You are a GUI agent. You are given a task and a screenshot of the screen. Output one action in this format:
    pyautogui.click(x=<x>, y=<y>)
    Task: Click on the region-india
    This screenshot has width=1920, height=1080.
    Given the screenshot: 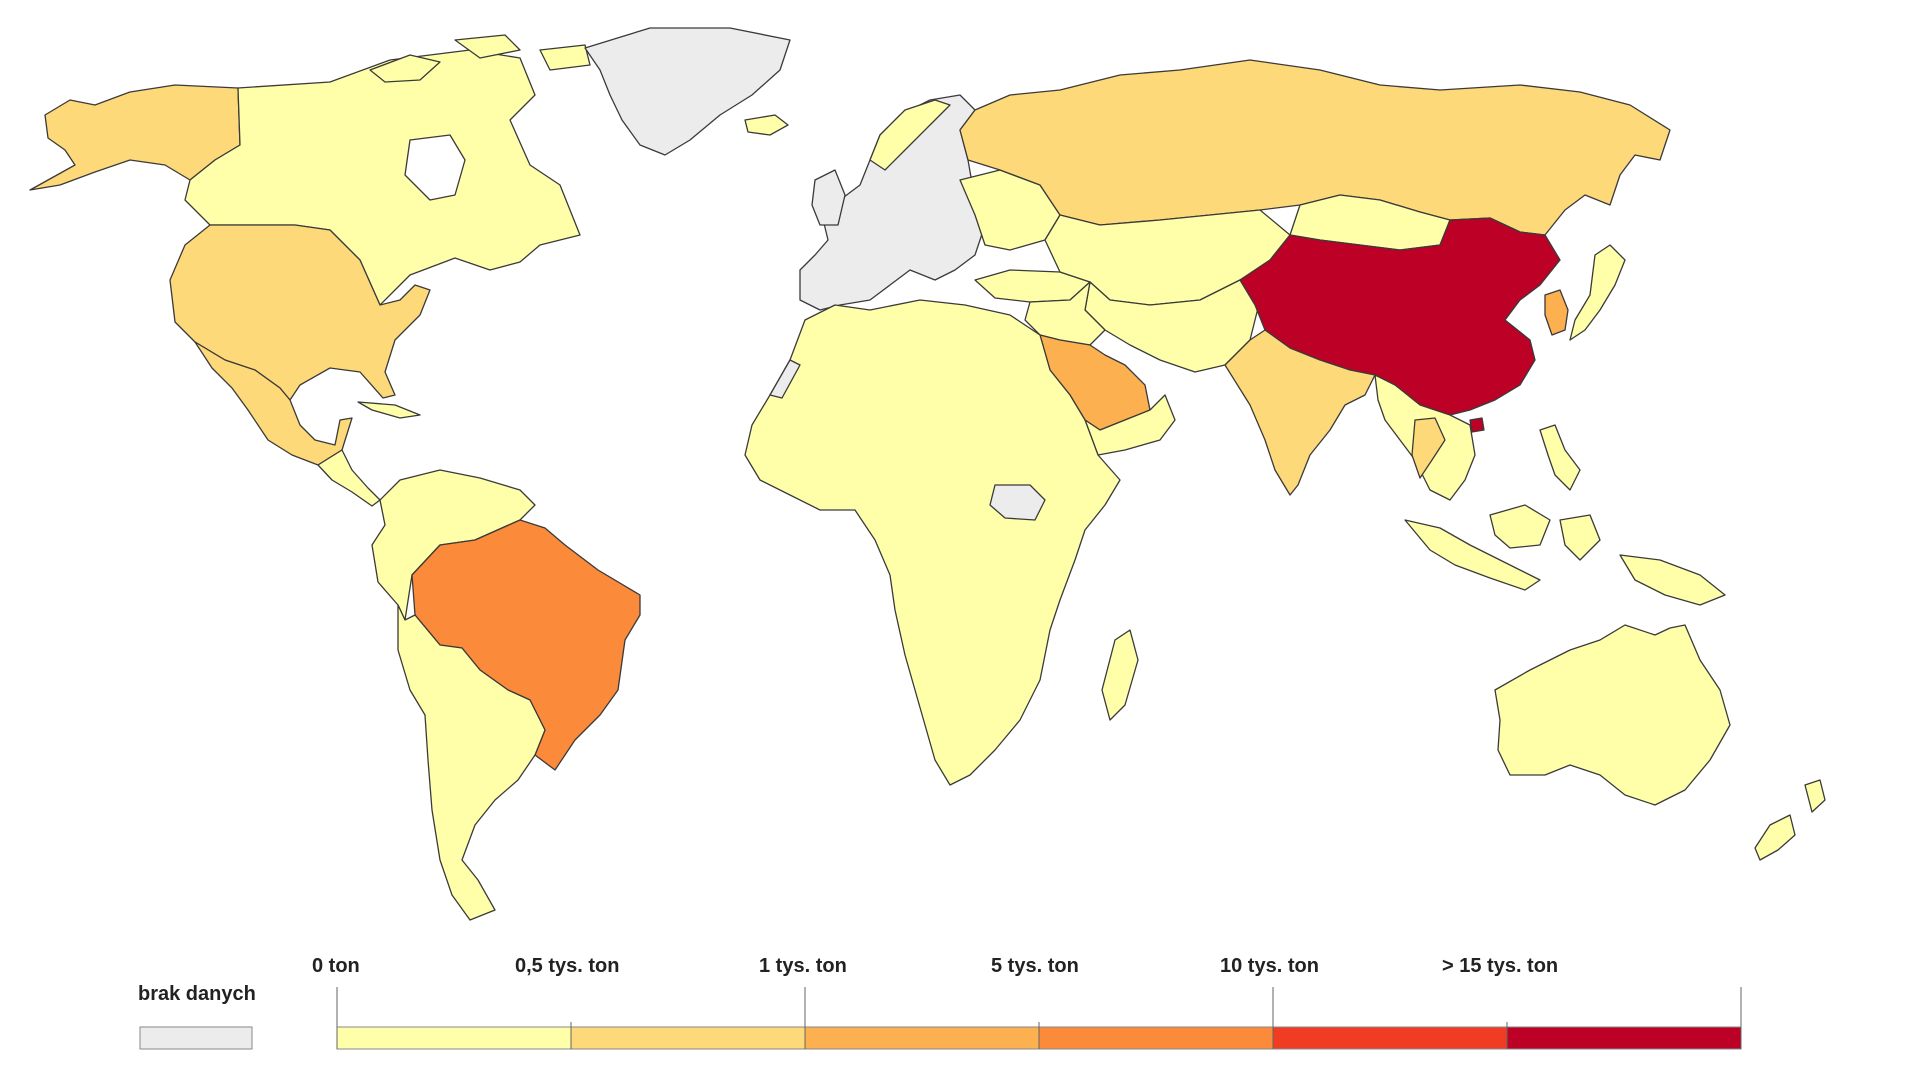 What is the action you would take?
    pyautogui.click(x=1300, y=412)
    